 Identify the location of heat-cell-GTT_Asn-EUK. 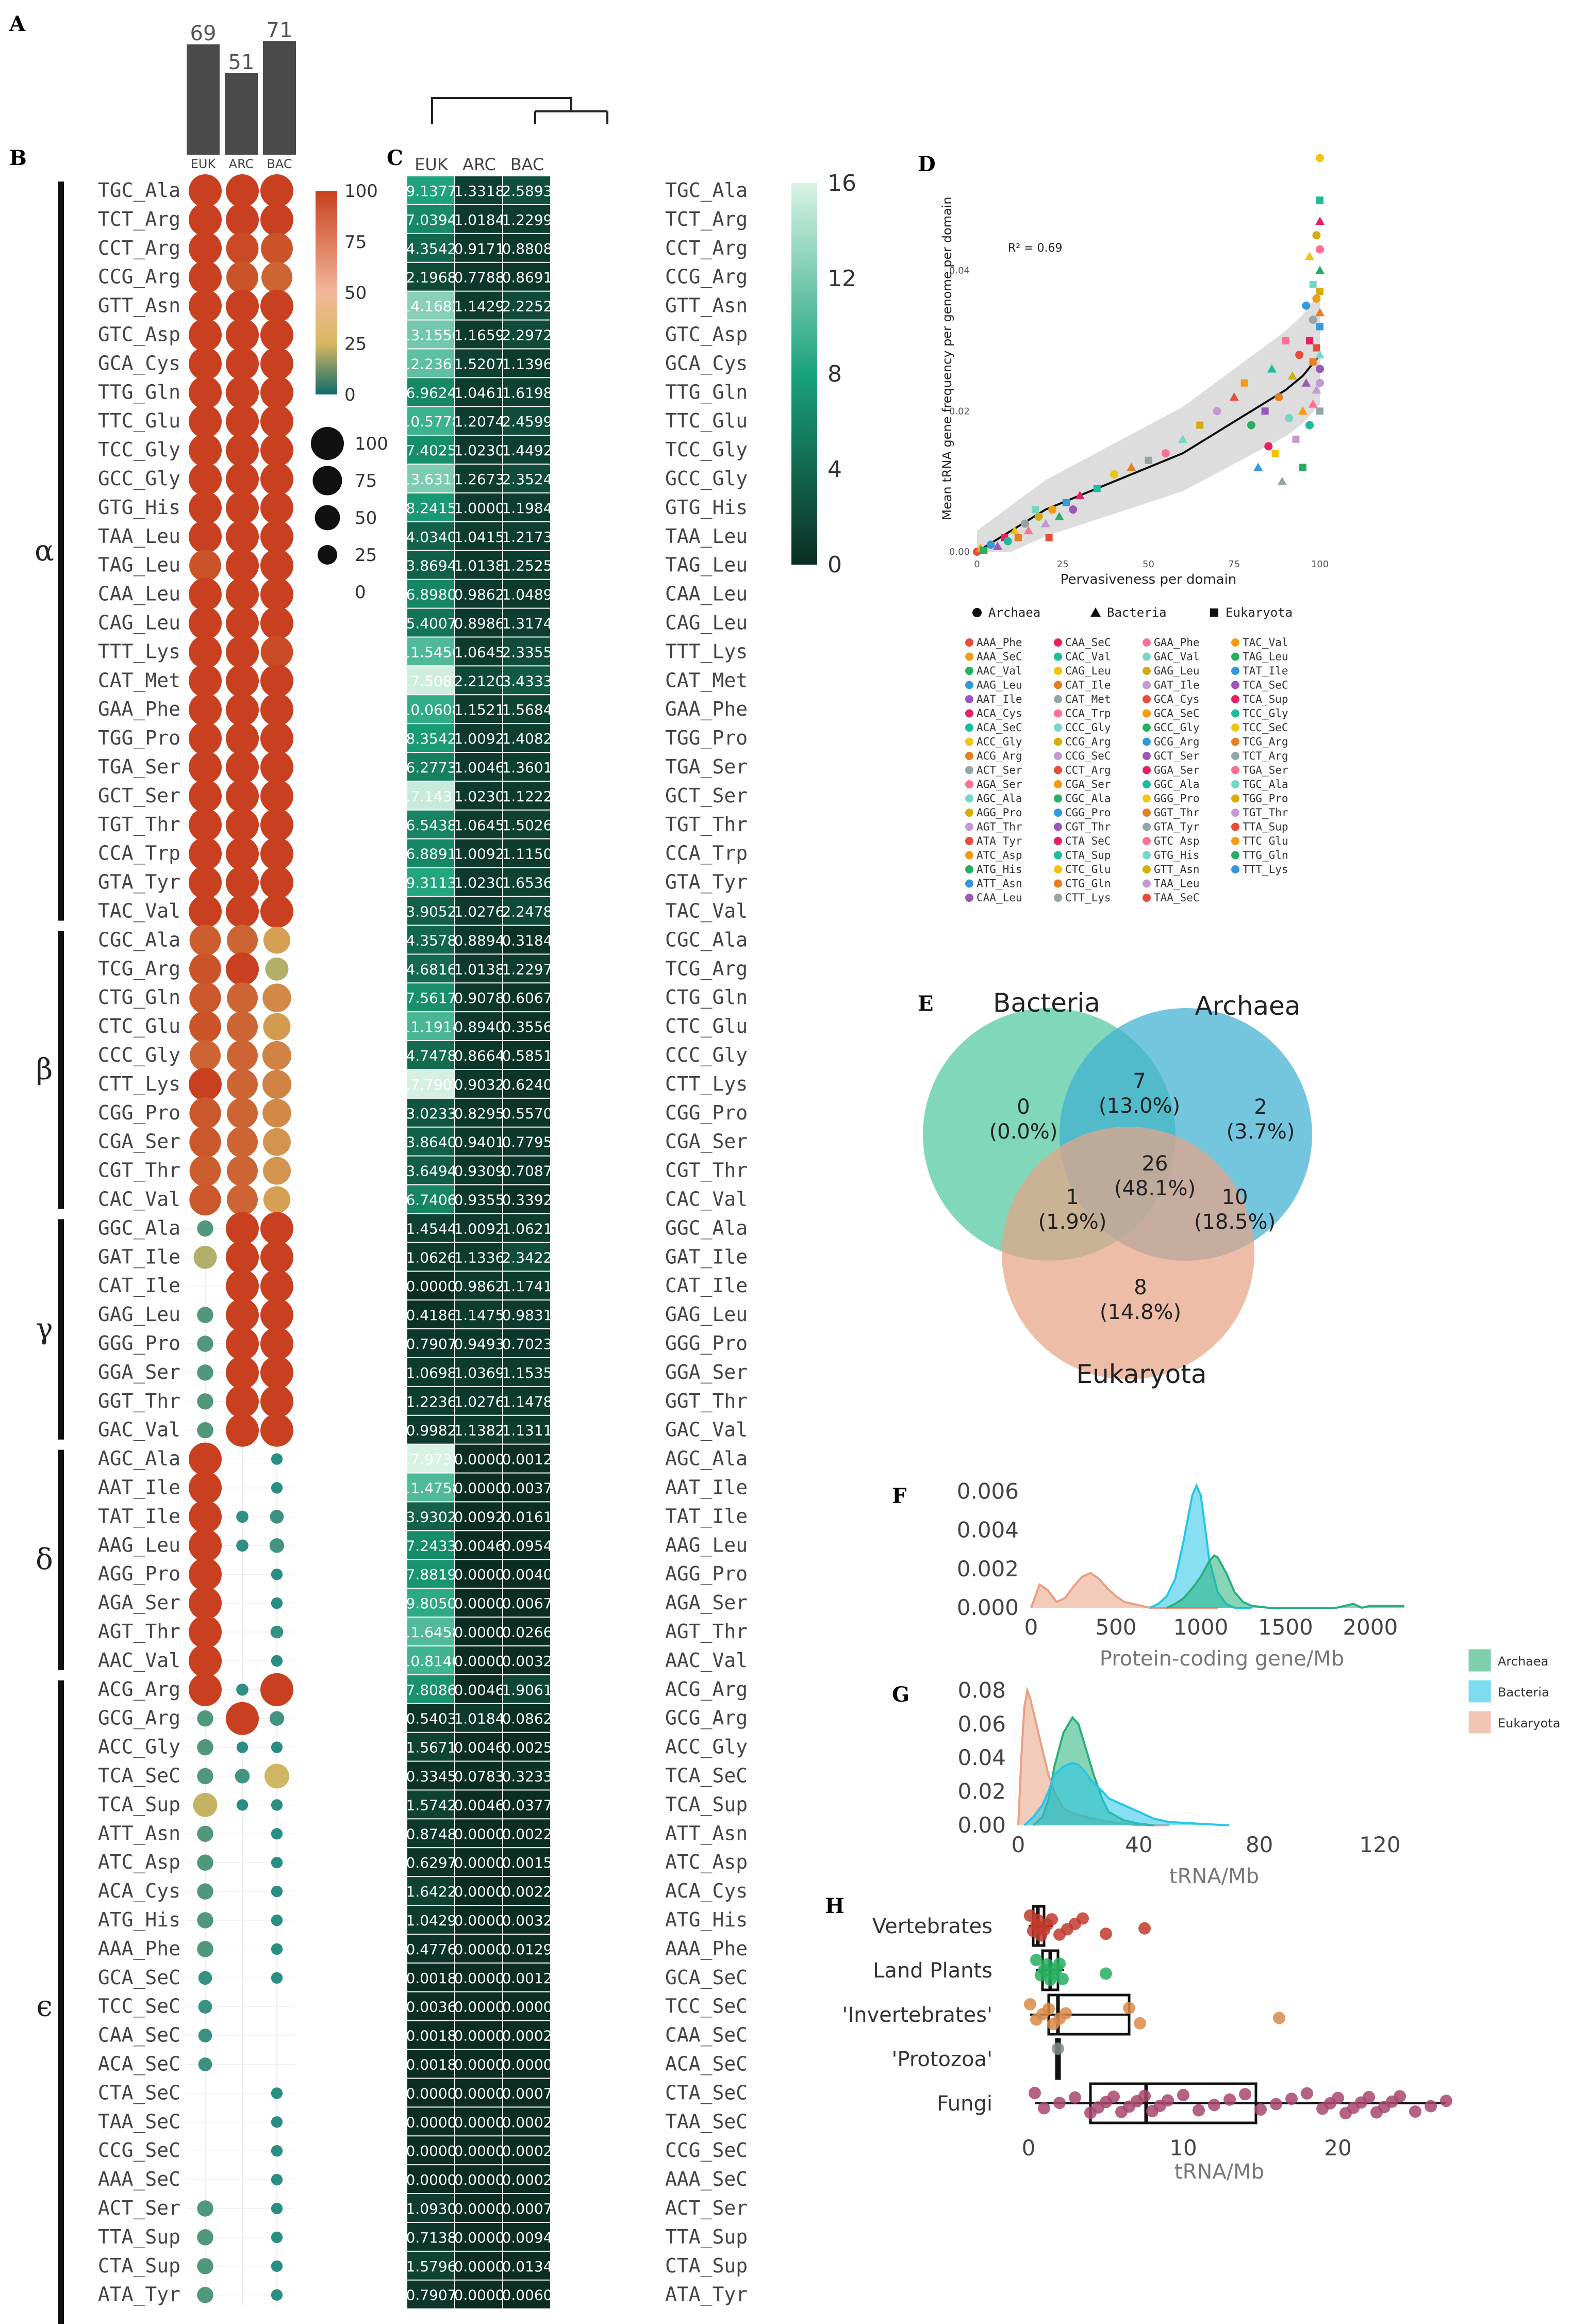
(430, 305).